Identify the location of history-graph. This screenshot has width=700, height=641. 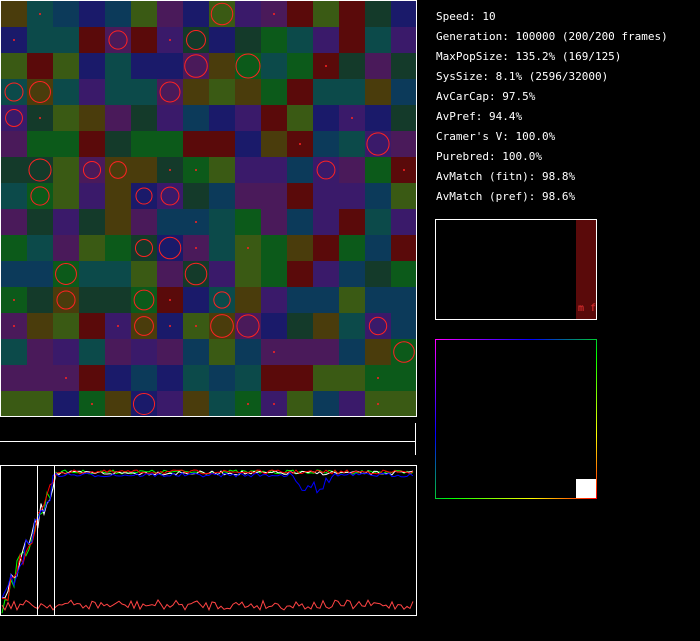
(208, 540).